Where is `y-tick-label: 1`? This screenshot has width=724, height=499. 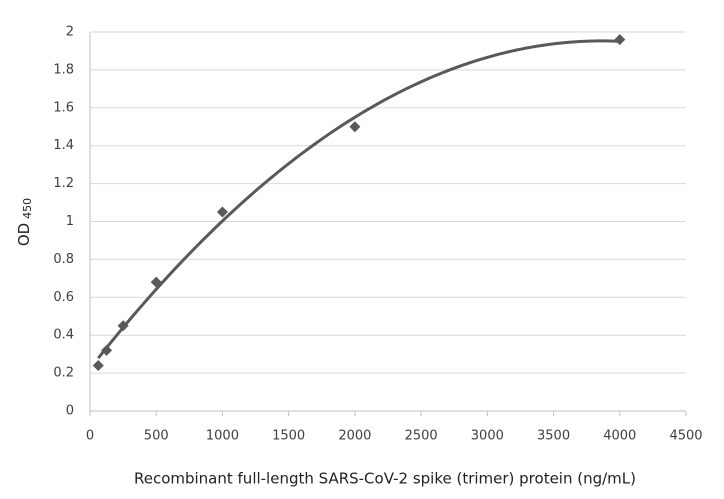 y-tick-label: 1 is located at coordinates (70, 221).